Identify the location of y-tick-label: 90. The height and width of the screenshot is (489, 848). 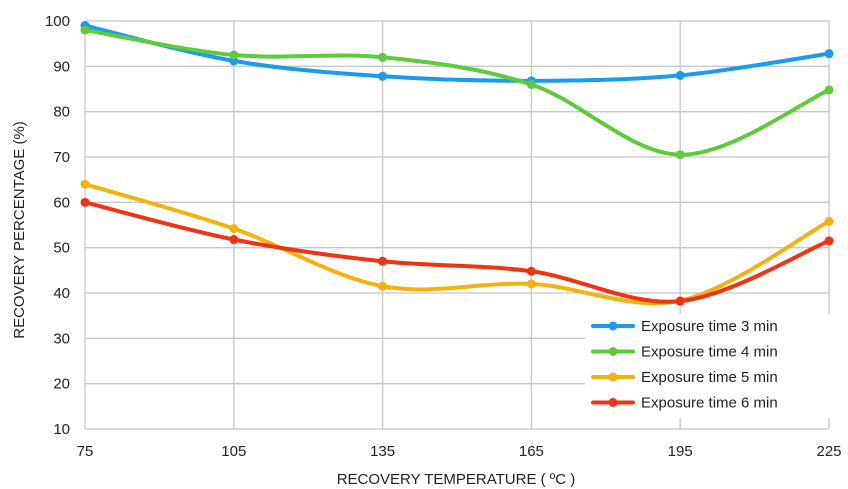
(61, 66).